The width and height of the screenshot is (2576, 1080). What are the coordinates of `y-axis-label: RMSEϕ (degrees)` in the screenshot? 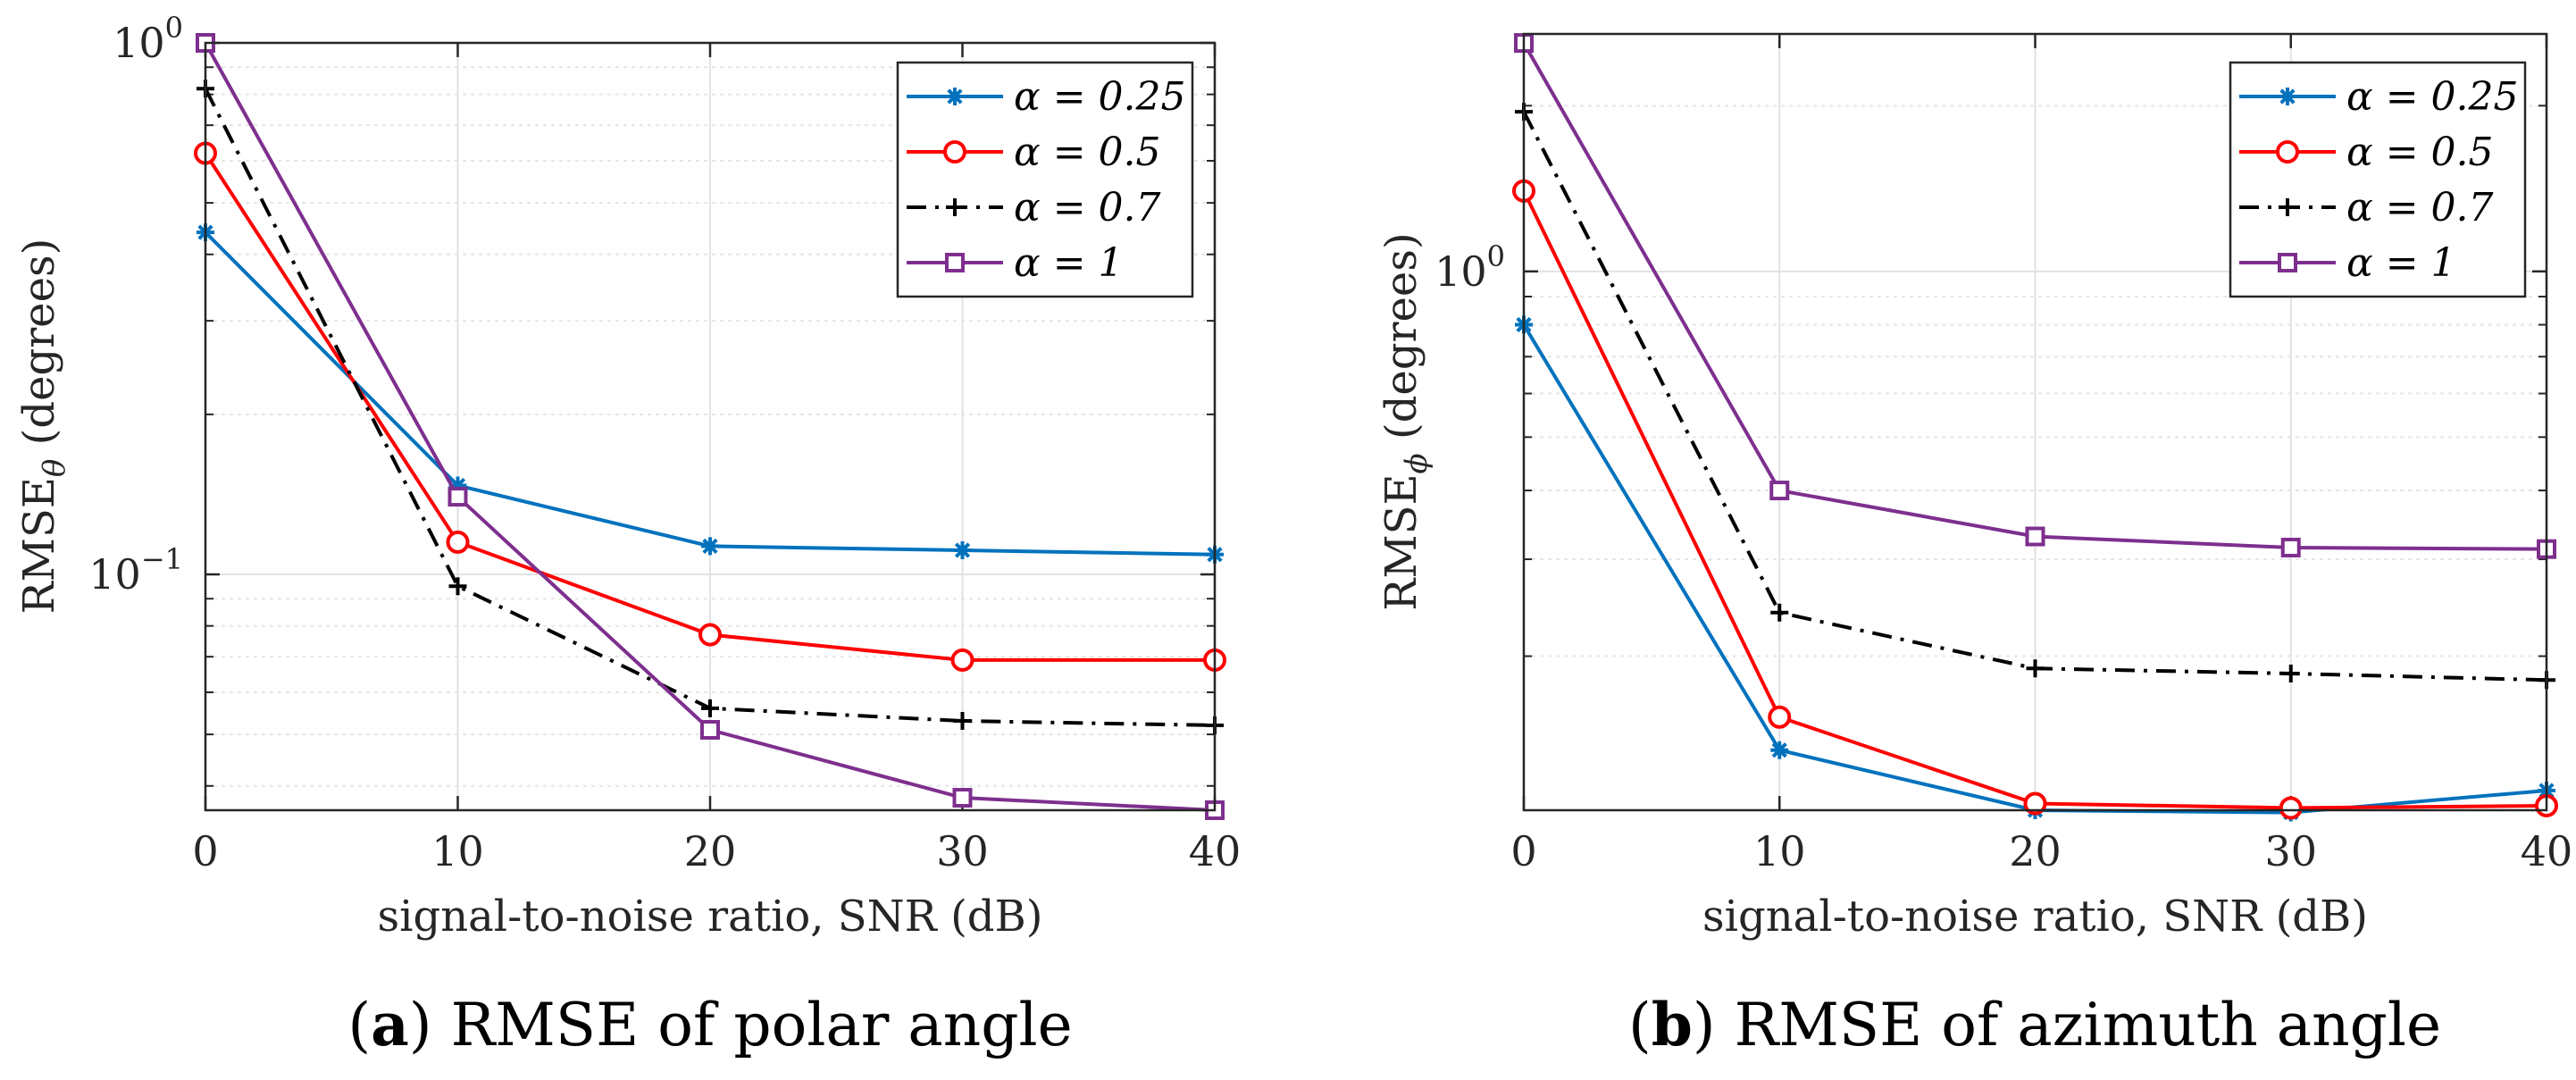 It's located at (1405, 421).